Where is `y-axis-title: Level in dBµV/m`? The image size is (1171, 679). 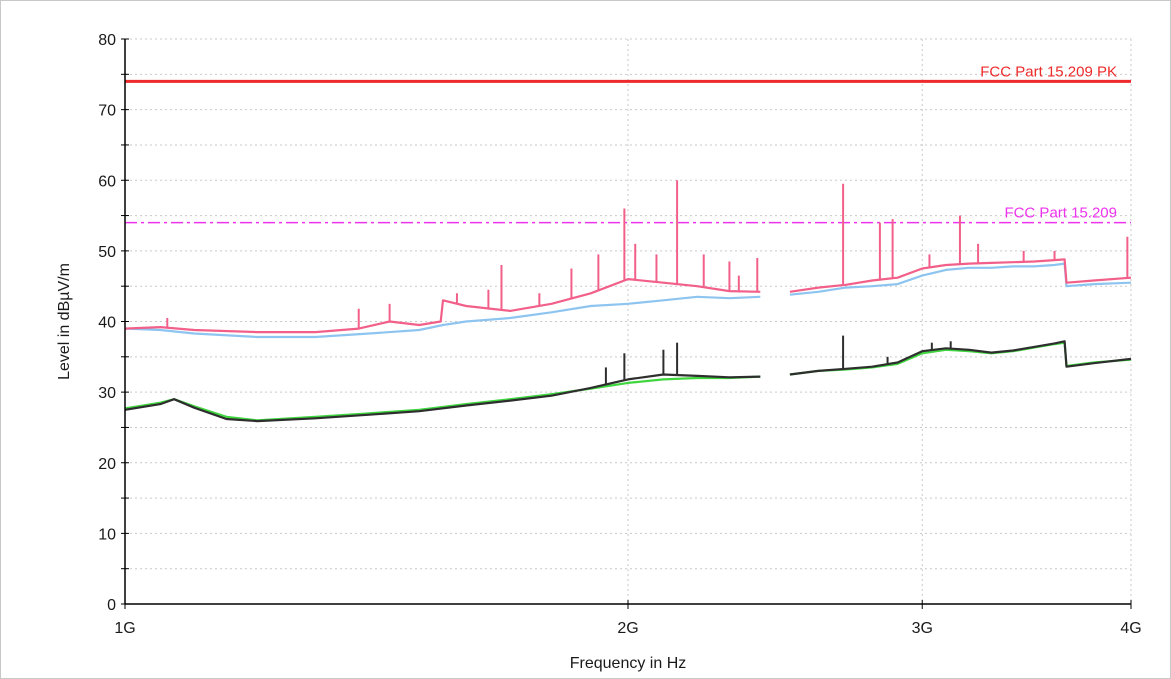 y-axis-title: Level in dBµV/m is located at coordinates (64, 321).